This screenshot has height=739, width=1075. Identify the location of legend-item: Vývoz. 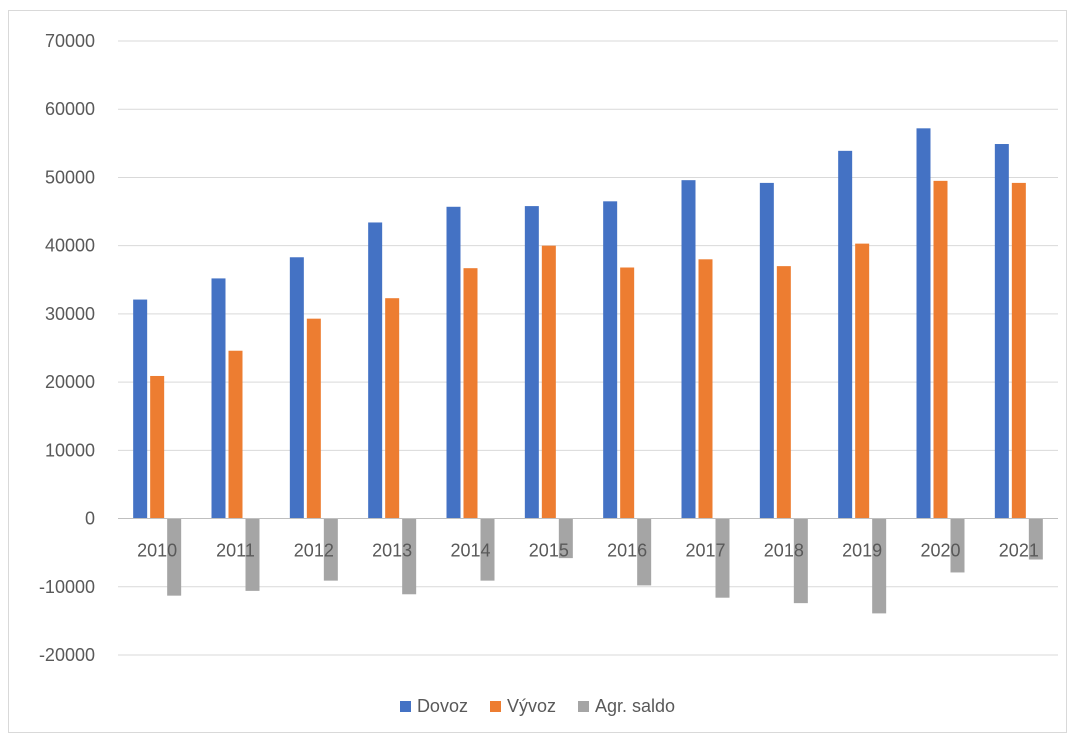
(522, 706).